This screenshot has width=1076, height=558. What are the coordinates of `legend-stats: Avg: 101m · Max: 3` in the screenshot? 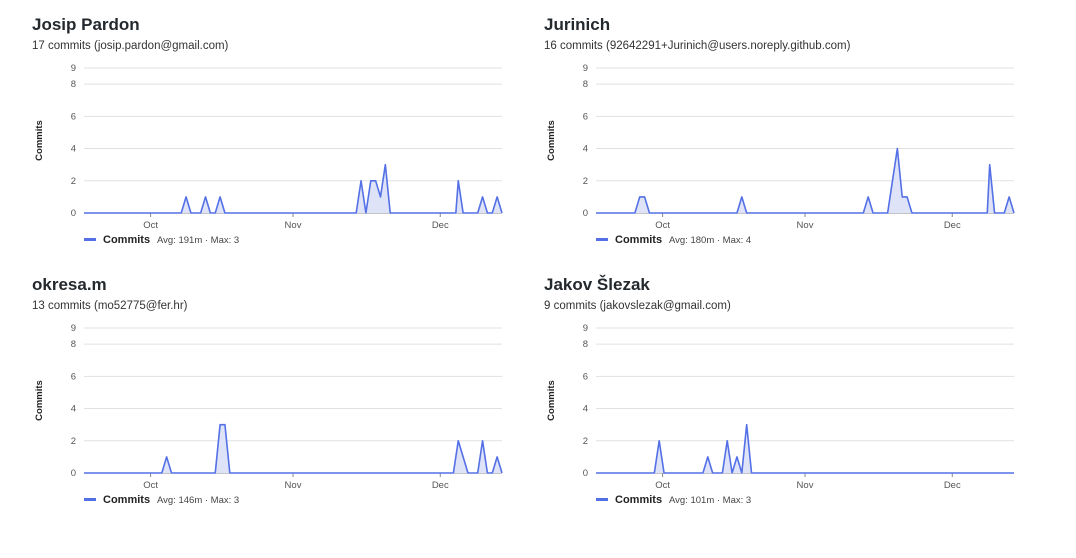 It's located at (710, 500).